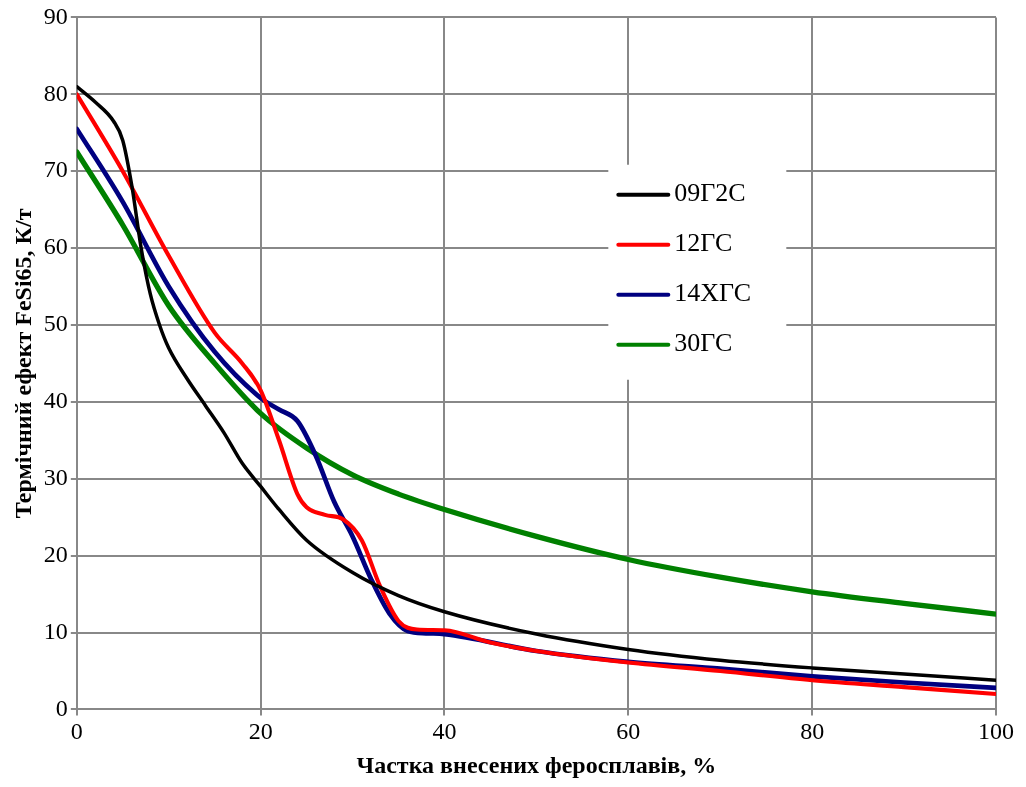 The image size is (1026, 787). Describe the element at coordinates (55, 400) in the screenshot. I see `y-tick-label: 40` at that location.